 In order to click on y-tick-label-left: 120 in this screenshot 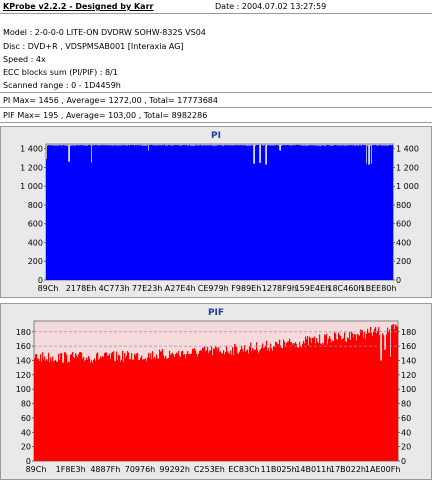, I will do `click(23, 375)`.